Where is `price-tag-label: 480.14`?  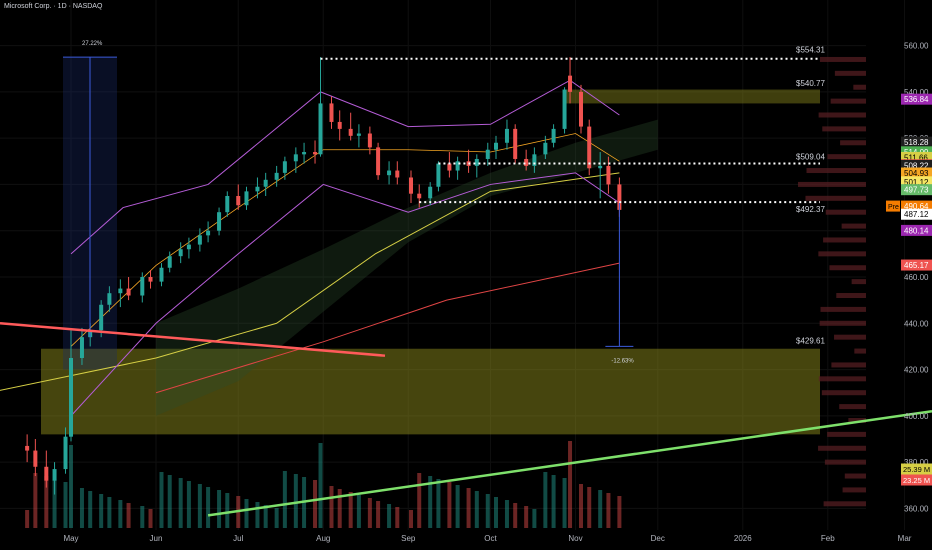
price-tag-label: 480.14 is located at coordinates (916, 230).